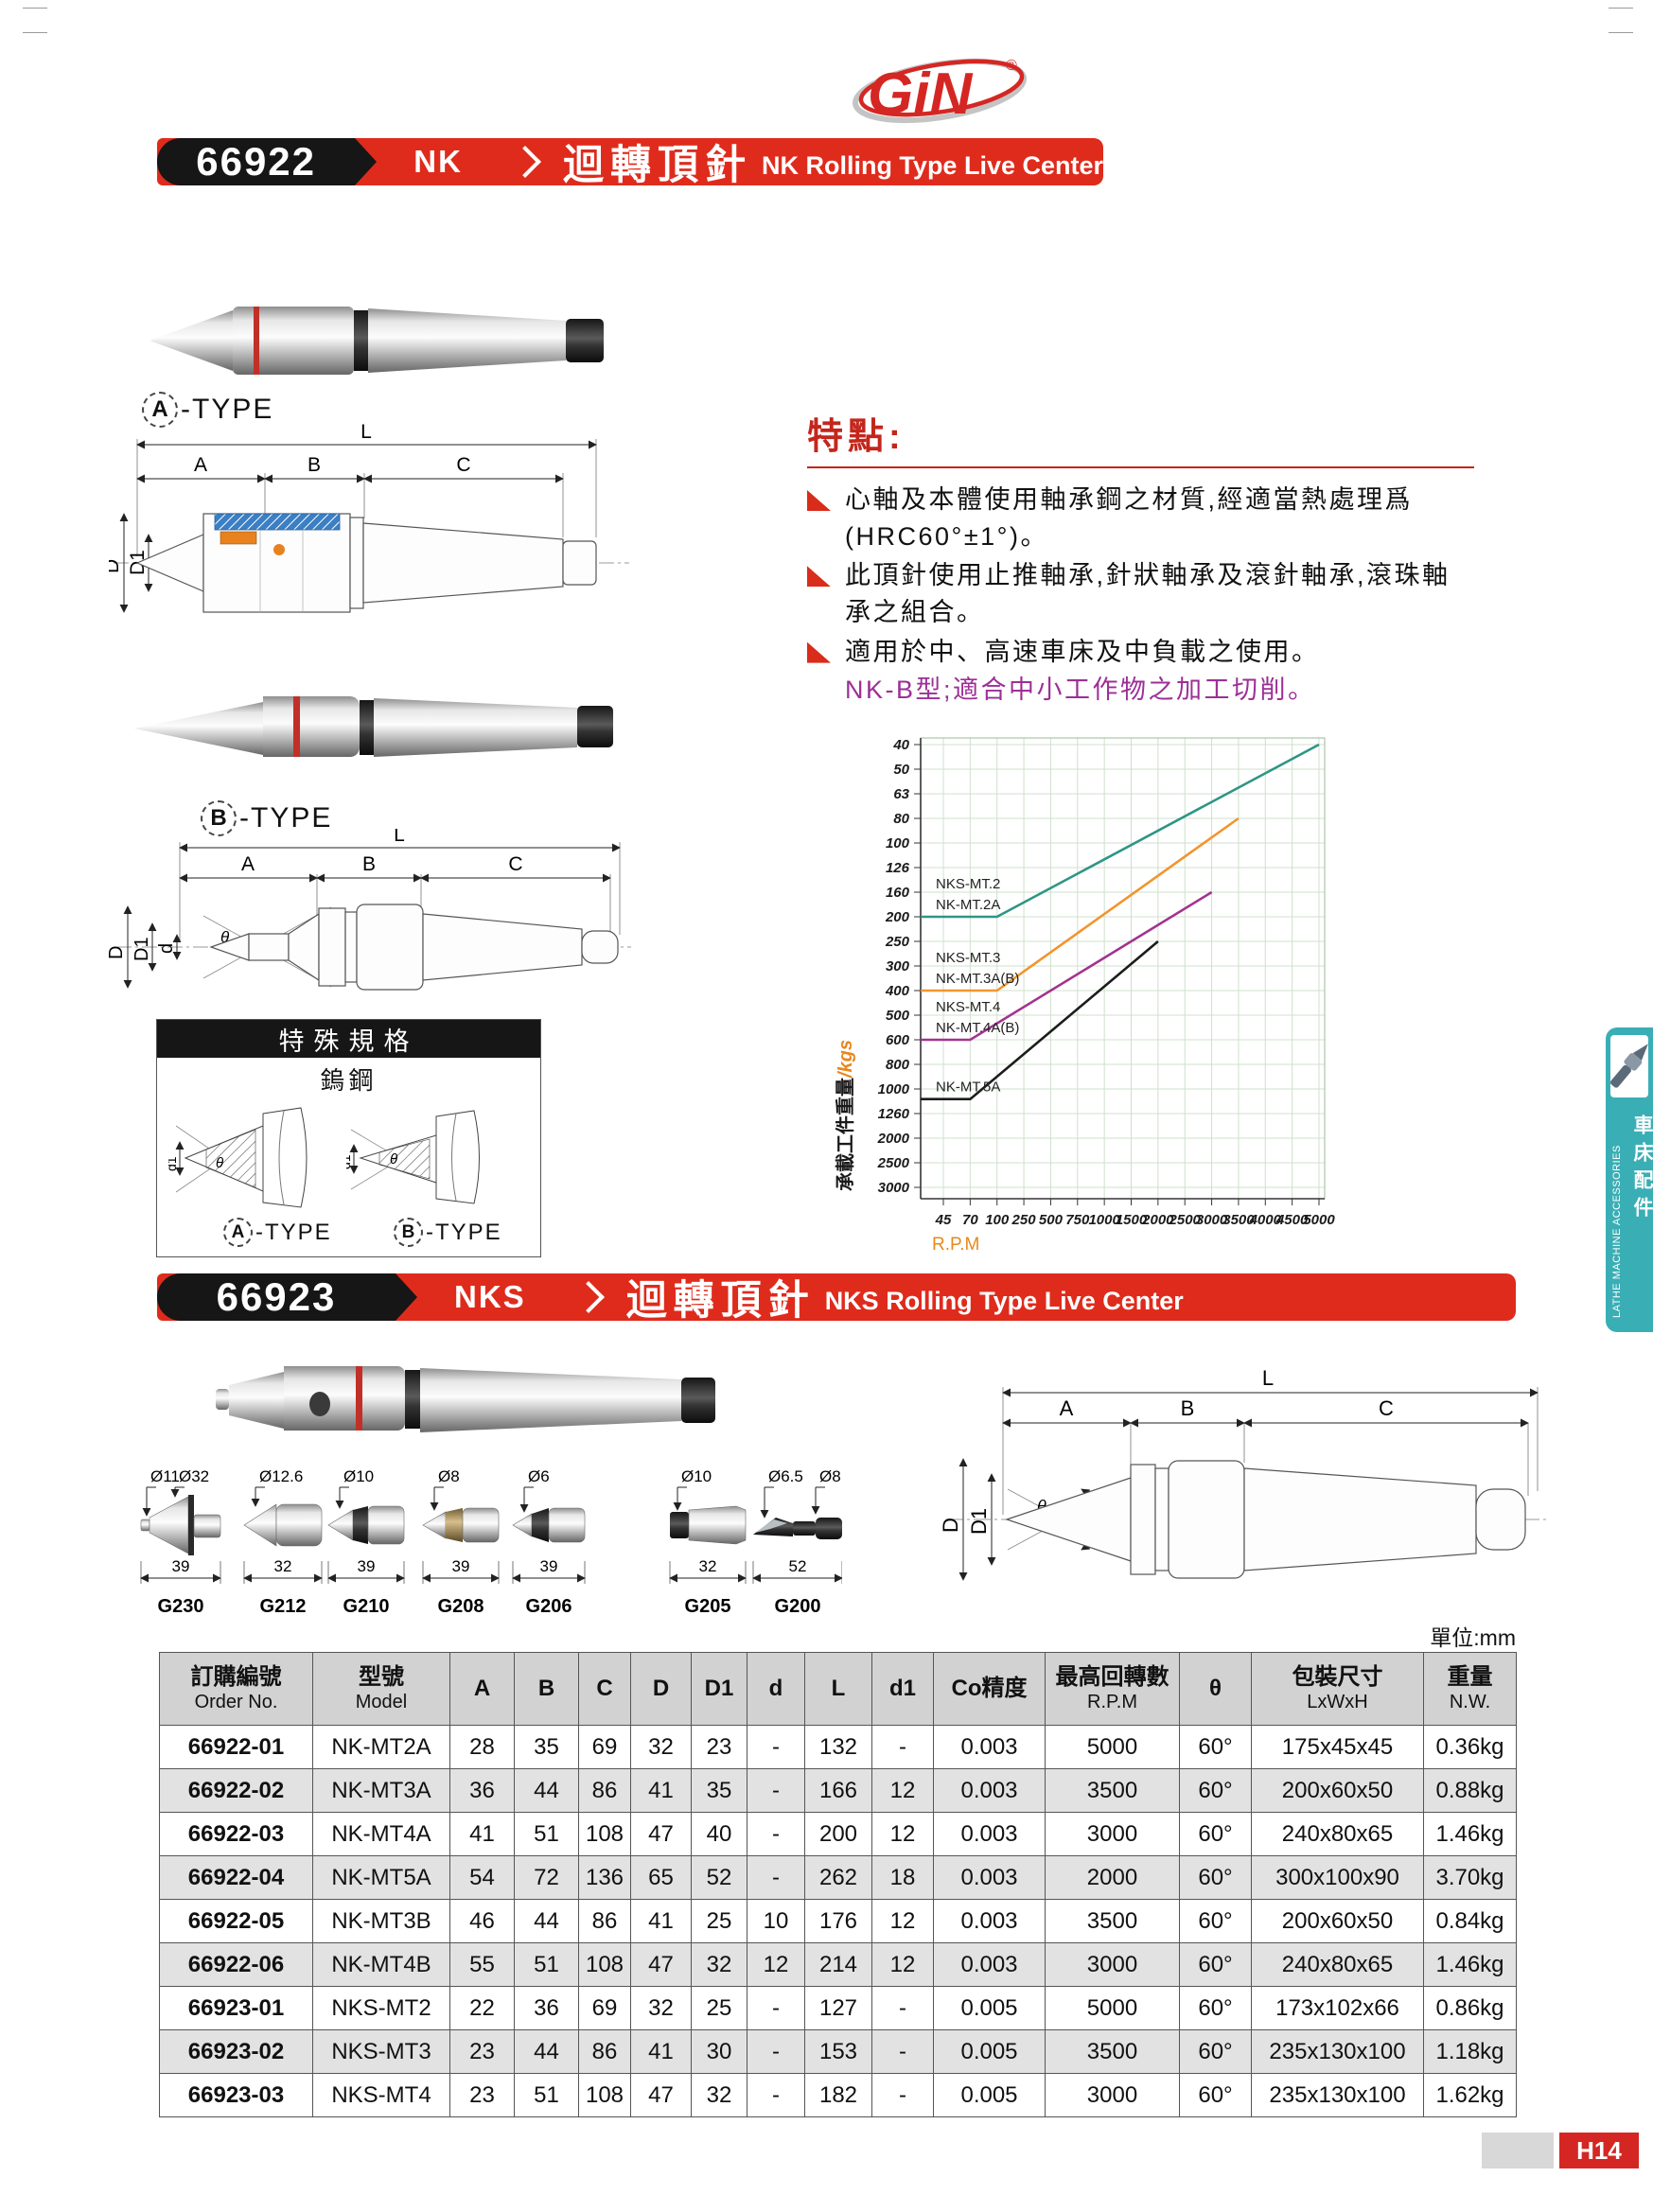 This screenshot has width=1653, height=2212. Describe the element at coordinates (1470, 1921) in the screenshot. I see `spec-cell: 0.84kg` at that location.